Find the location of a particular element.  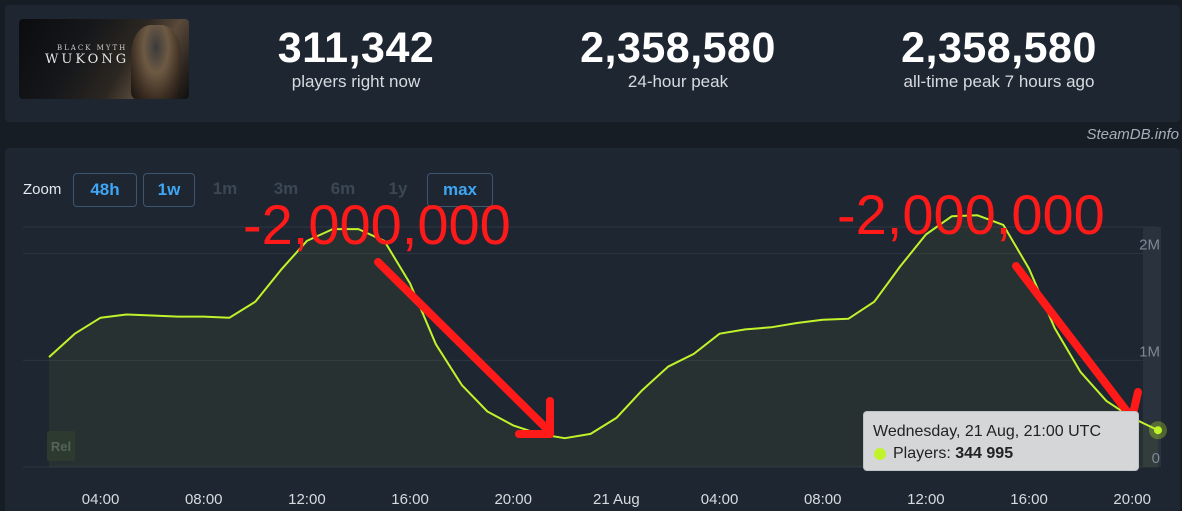

annotation-text-right: -2,000,000 is located at coordinates (971, 214).